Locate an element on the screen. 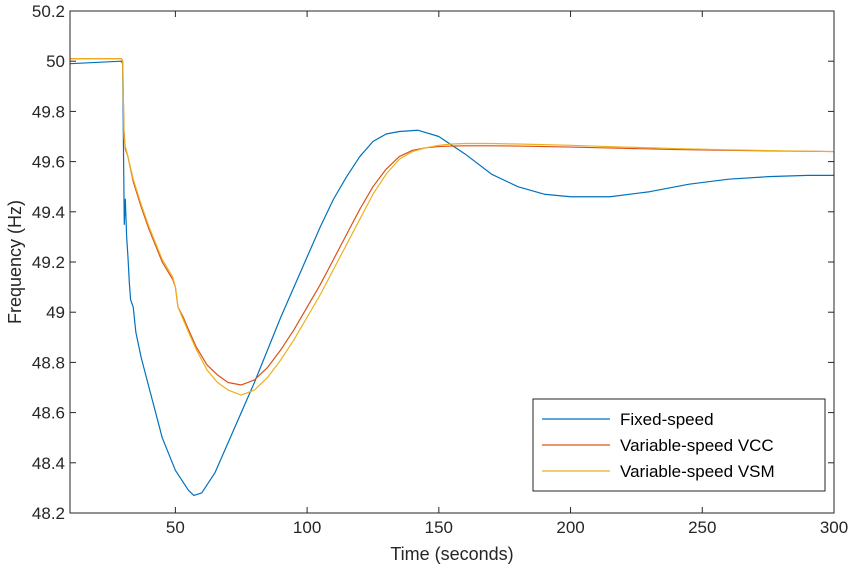 The image size is (850, 567). y-axis-label: Frequency (Hz) is located at coordinates (15, 262).